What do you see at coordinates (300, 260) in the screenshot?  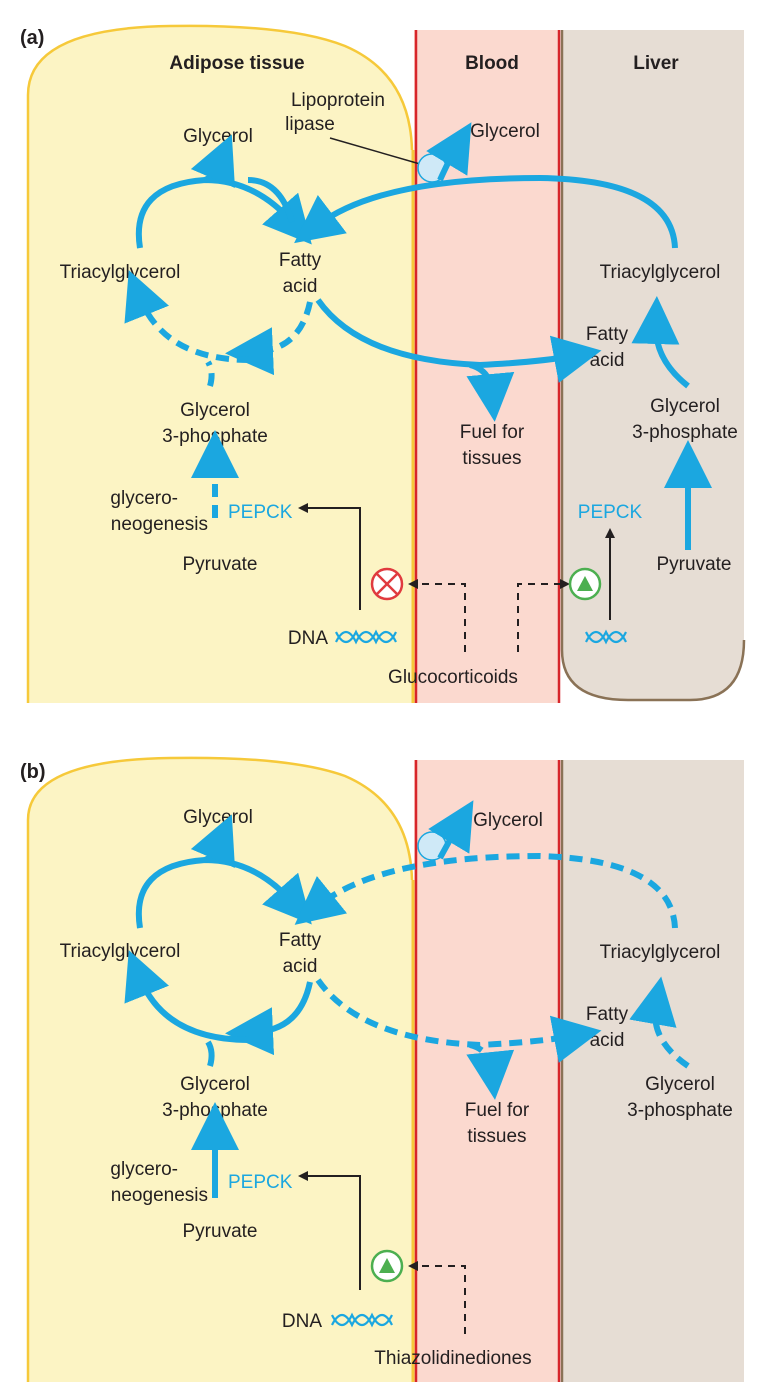 I see `fatty-acid-adipose-label: Fatty` at bounding box center [300, 260].